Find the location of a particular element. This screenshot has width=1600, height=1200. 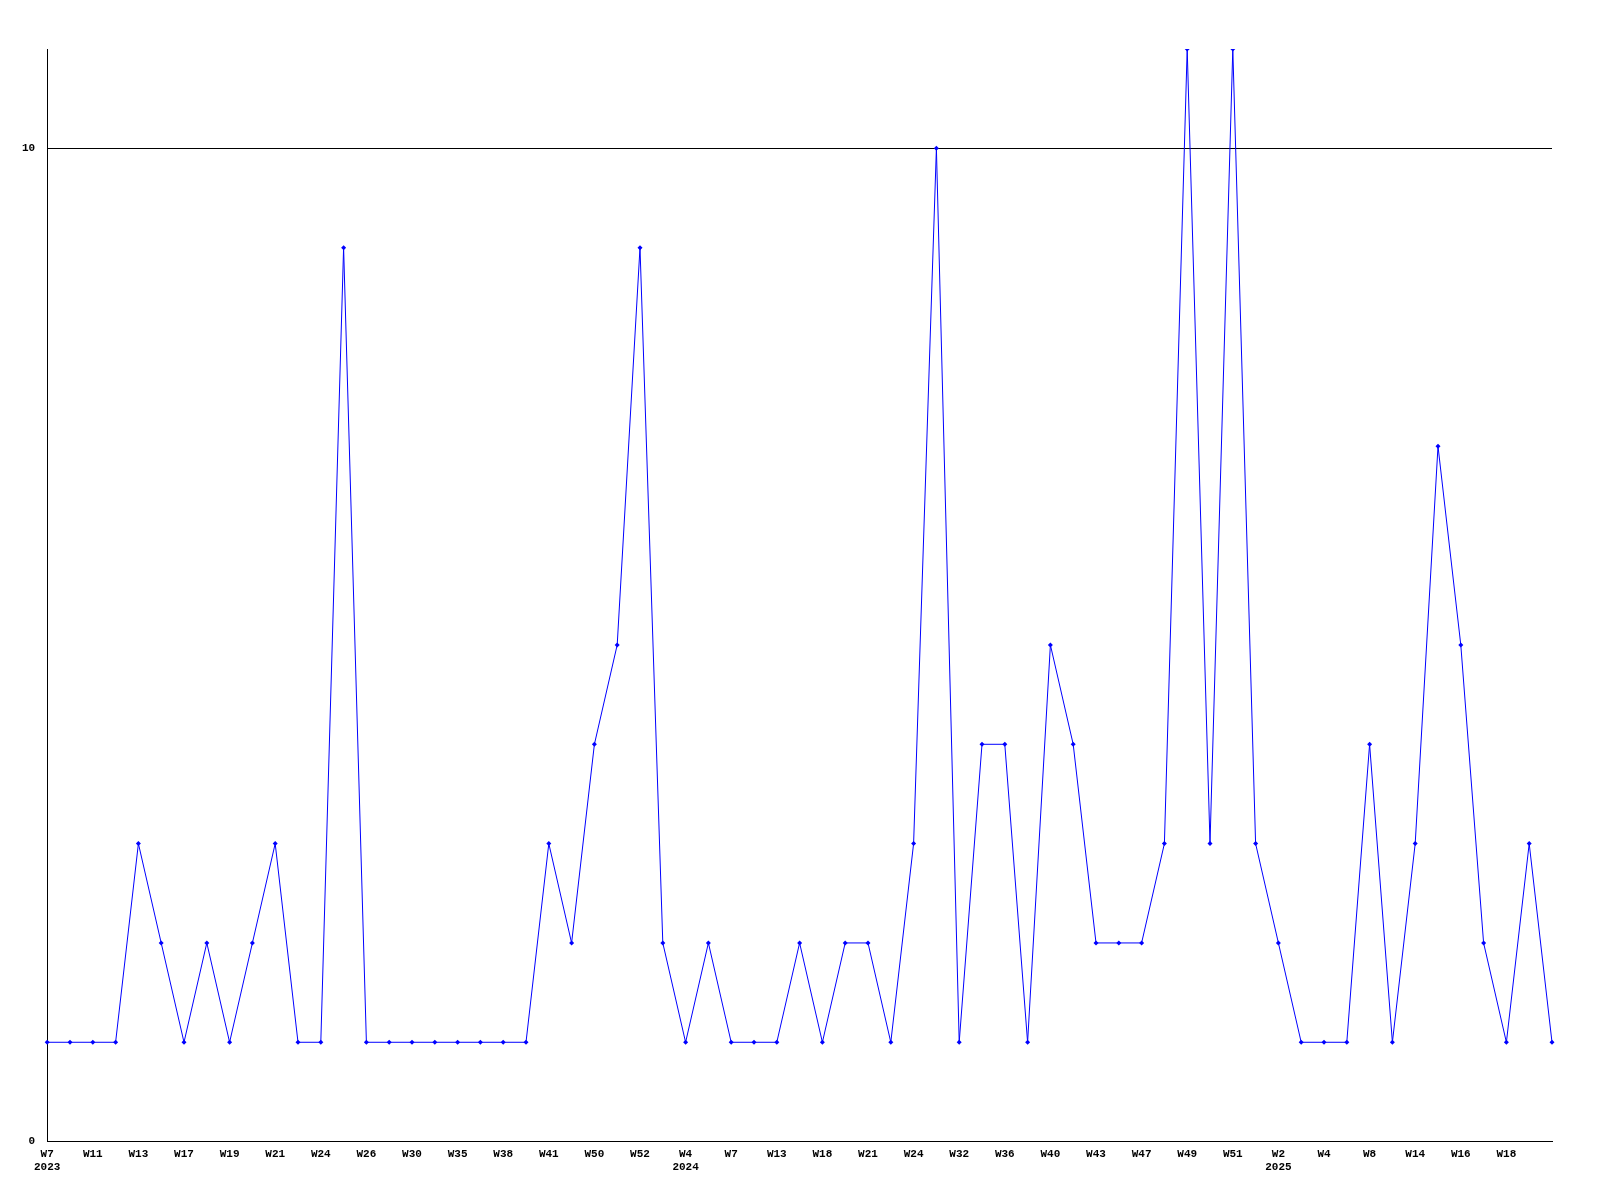

x-tick-label: W49 is located at coordinates (1187, 1153).